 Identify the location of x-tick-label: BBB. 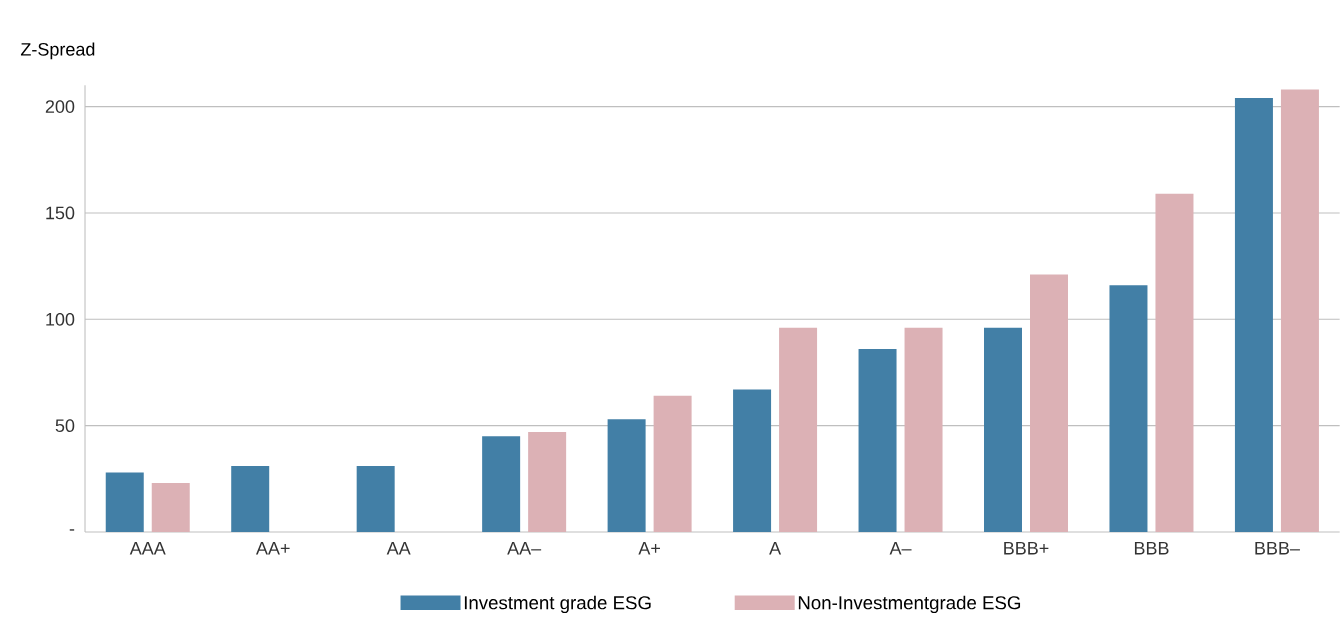
(1151, 548).